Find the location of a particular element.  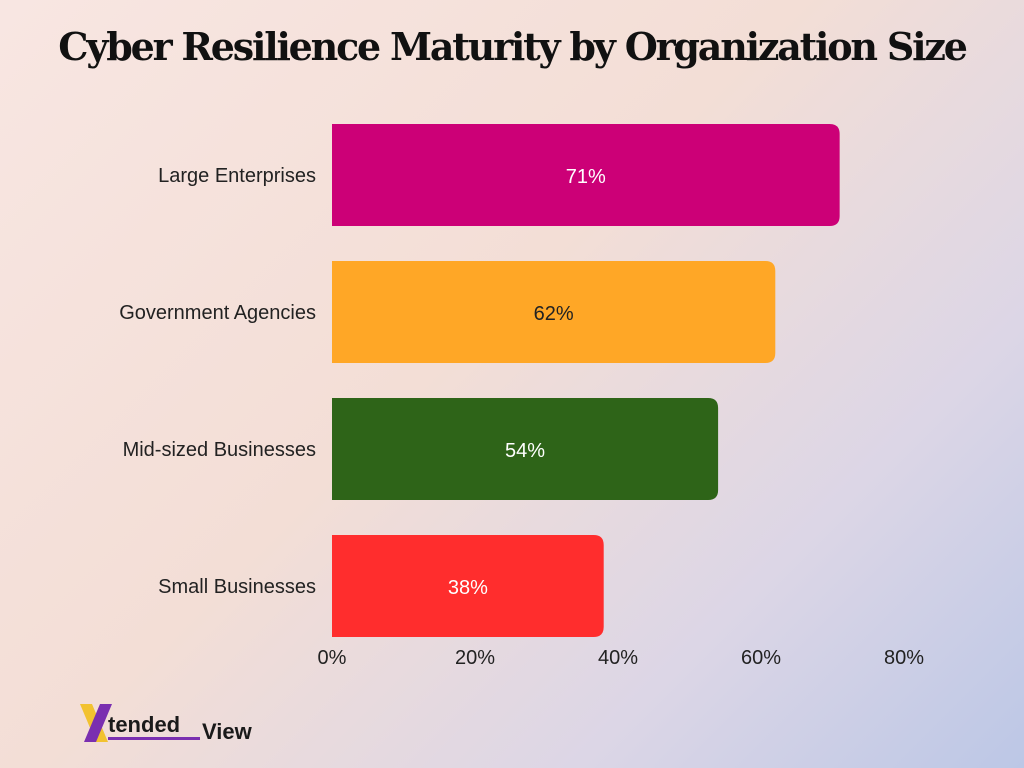

x-tick-label: 40% is located at coordinates (618, 658).